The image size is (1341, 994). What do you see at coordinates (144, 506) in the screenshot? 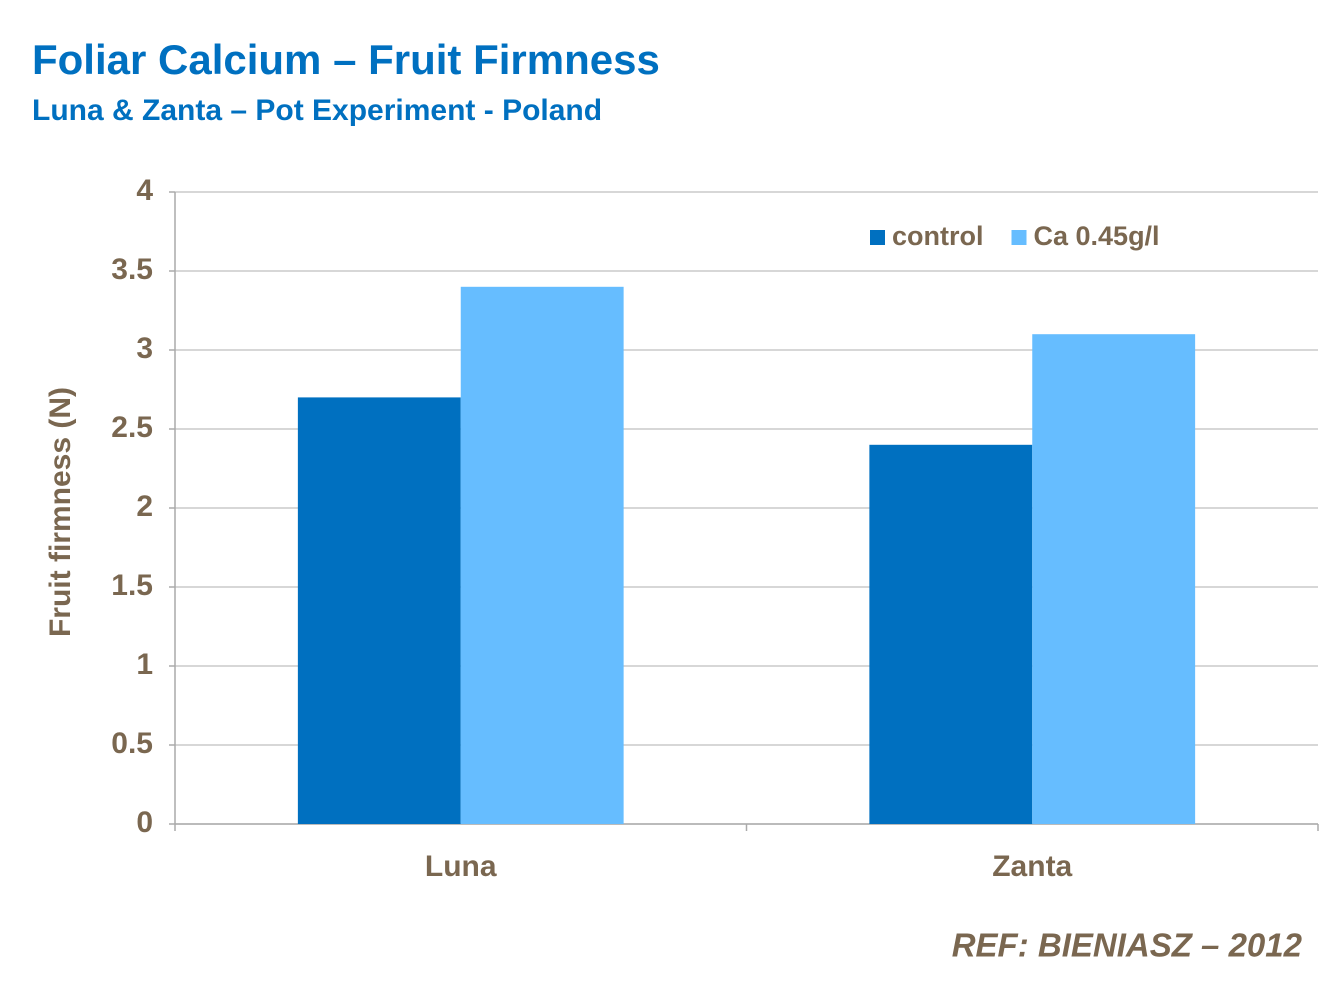
I see `y-tick-label: 2` at bounding box center [144, 506].